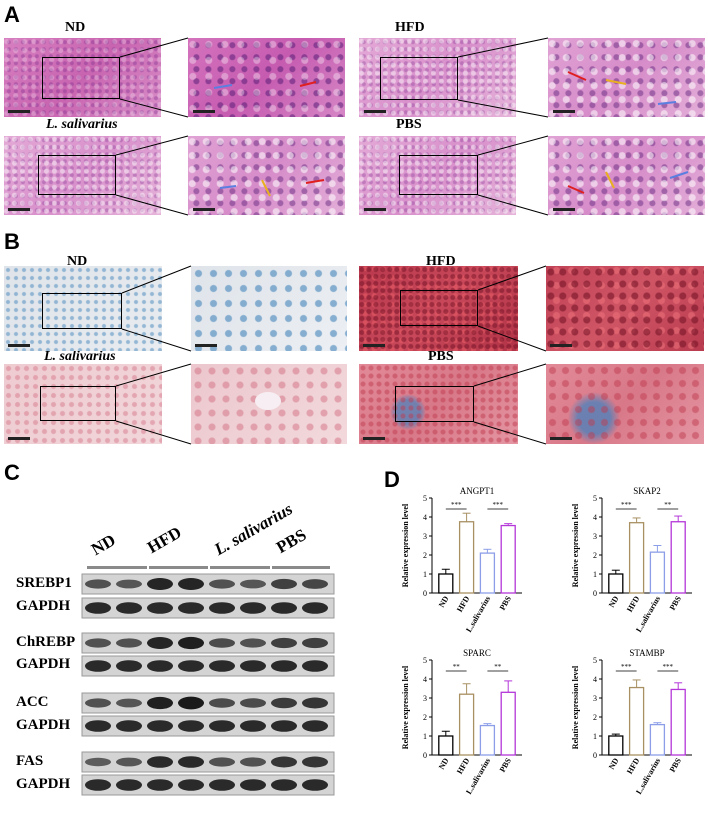  Describe the element at coordinates (625, 404) in the screenshot. I see `oro-pbs-zoom` at that location.